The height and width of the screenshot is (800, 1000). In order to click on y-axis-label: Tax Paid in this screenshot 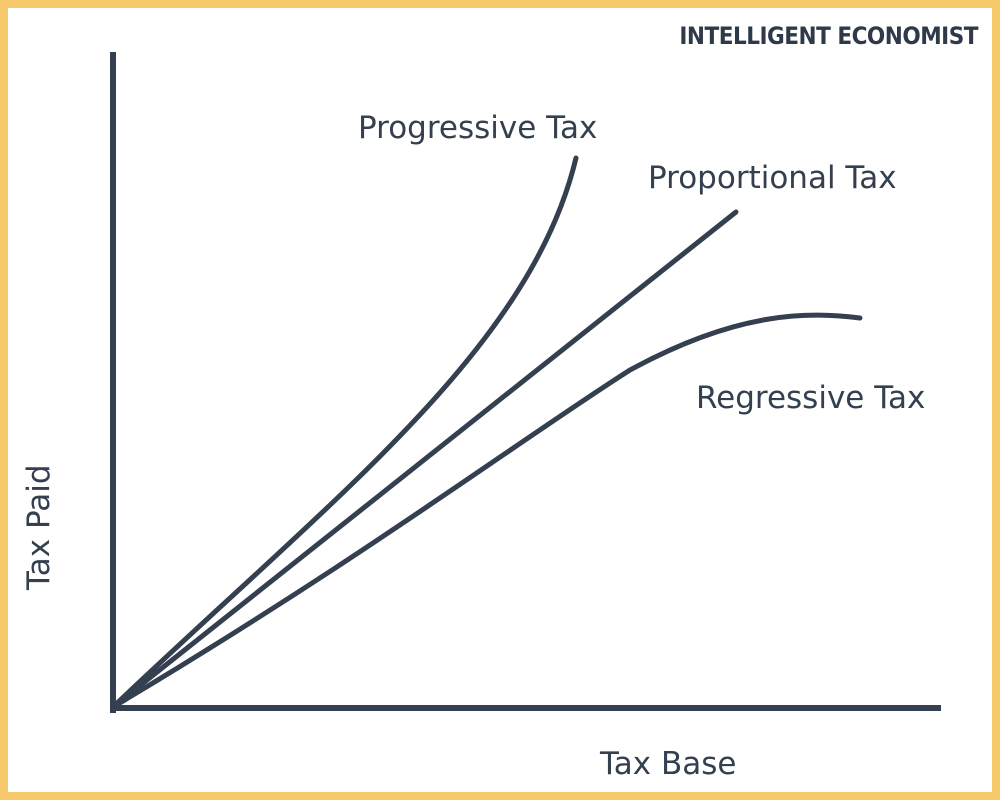, I will do `click(39, 527)`.